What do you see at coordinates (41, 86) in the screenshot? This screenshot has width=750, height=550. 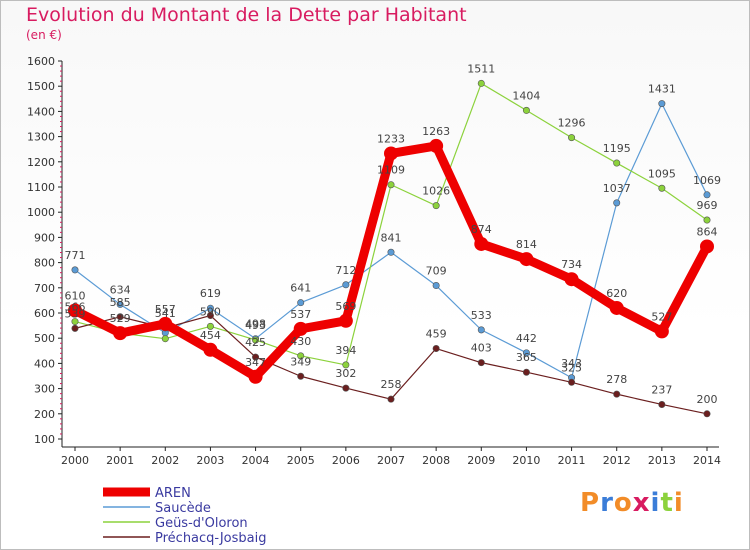 I see `y-tick-label: 1500` at bounding box center [41, 86].